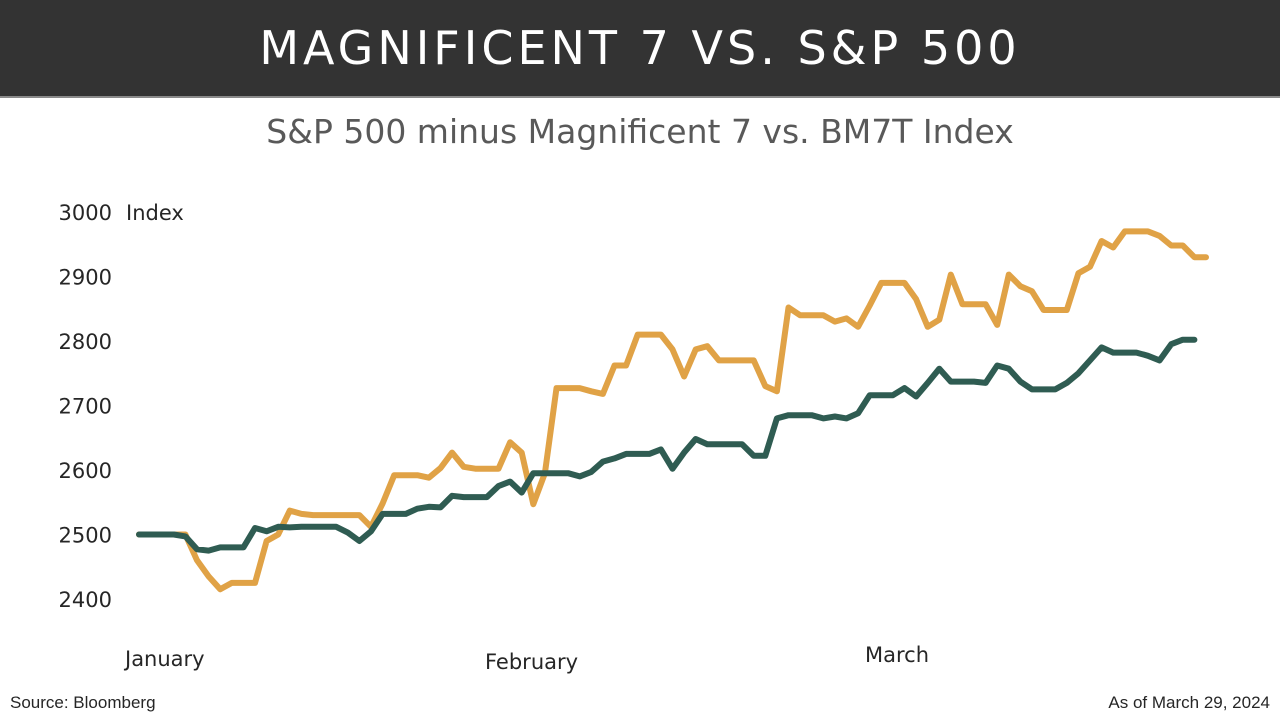 Image resolution: width=1280 pixels, height=720 pixels. Describe the element at coordinates (85, 536) in the screenshot. I see `y-tick-label: 2500` at that location.